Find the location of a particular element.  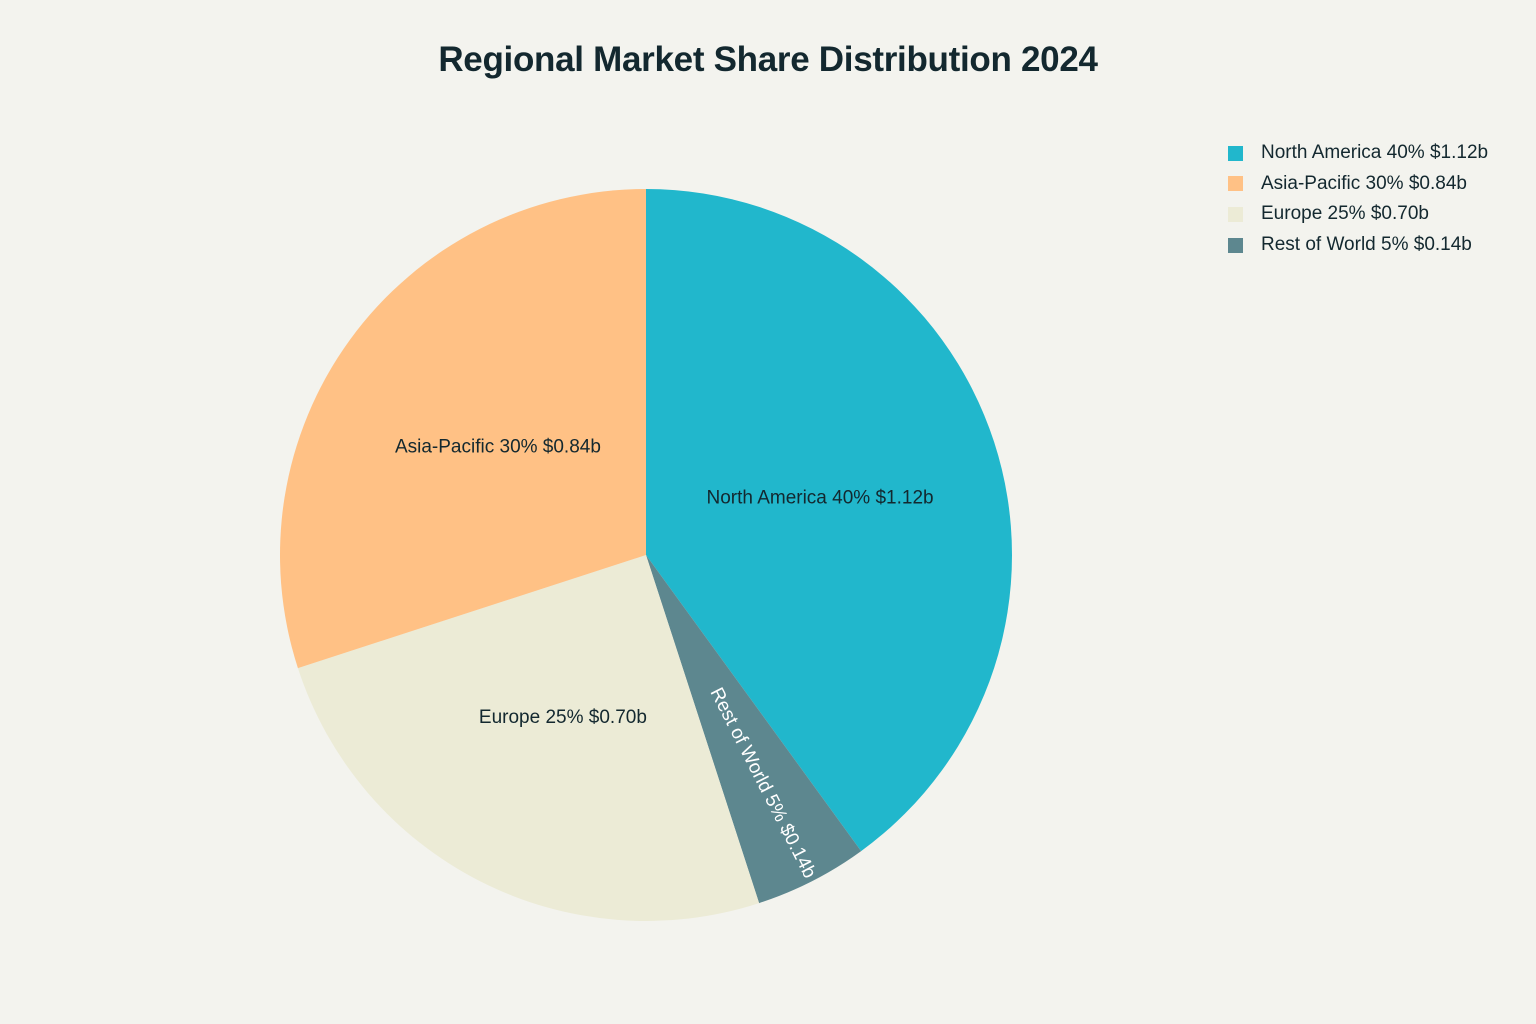

pie-label-asia-pacific: Asia-Pacific 30% $0.84b is located at coordinates (498, 446).